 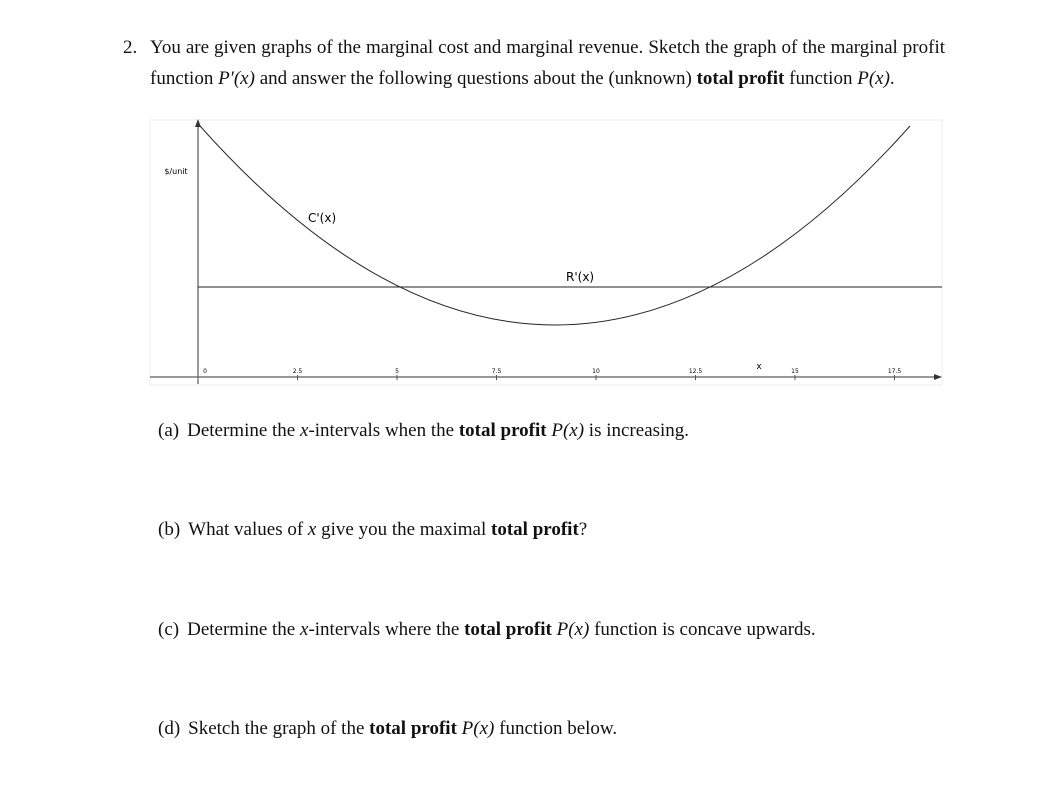 I want to click on part-label: (b), so click(x=169, y=529).